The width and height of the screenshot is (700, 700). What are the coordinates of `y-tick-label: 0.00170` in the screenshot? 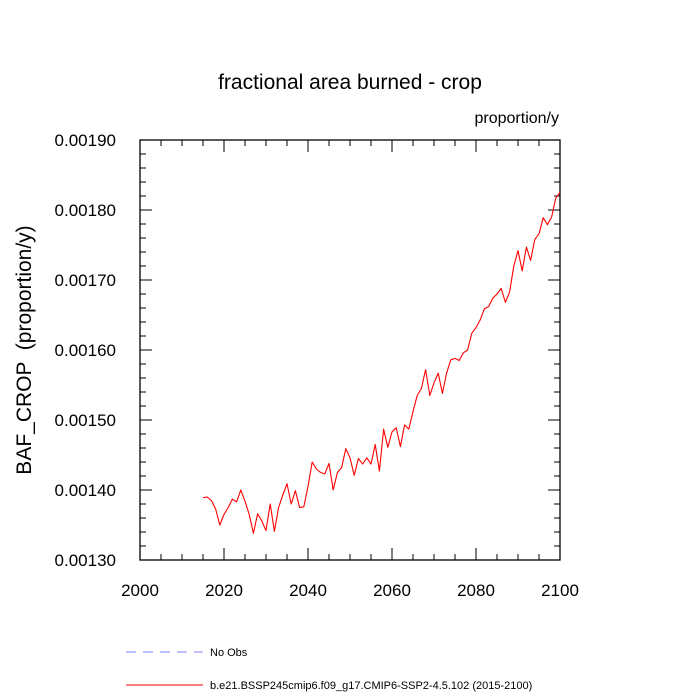 It's located at (85, 280).